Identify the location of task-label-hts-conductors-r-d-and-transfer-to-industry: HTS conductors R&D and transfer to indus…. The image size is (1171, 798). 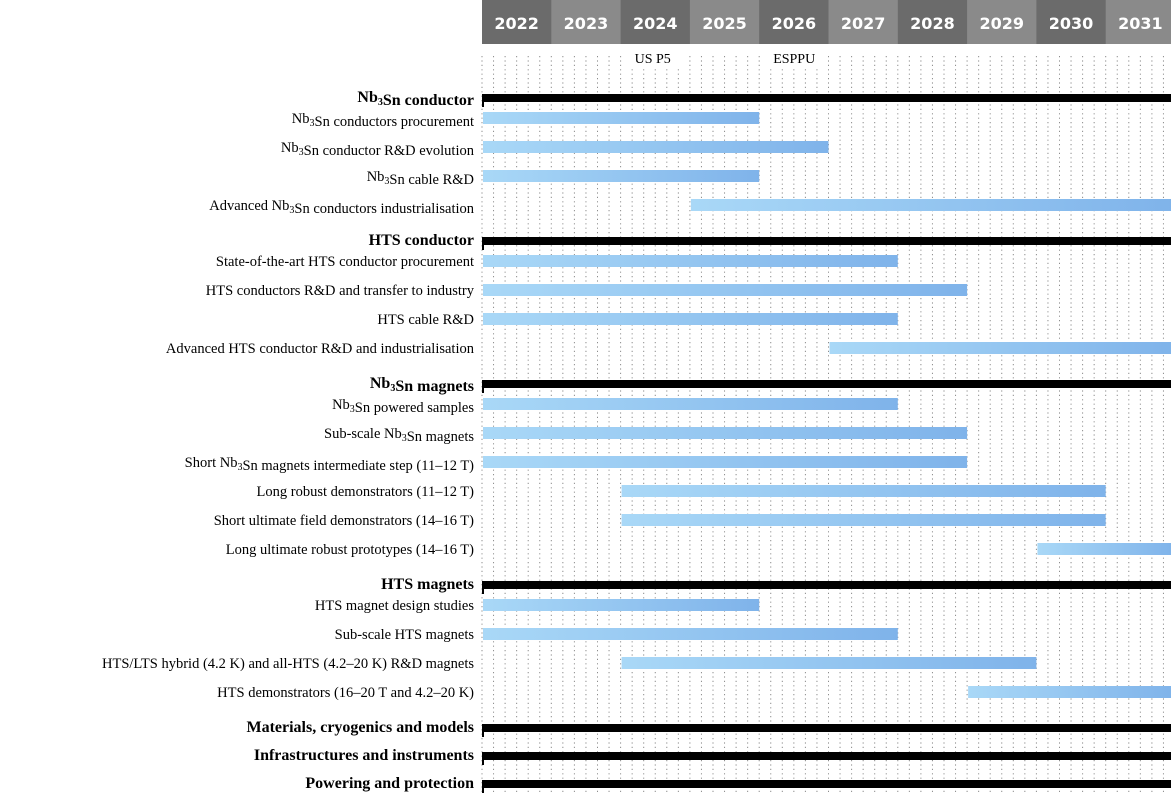
(340, 291).